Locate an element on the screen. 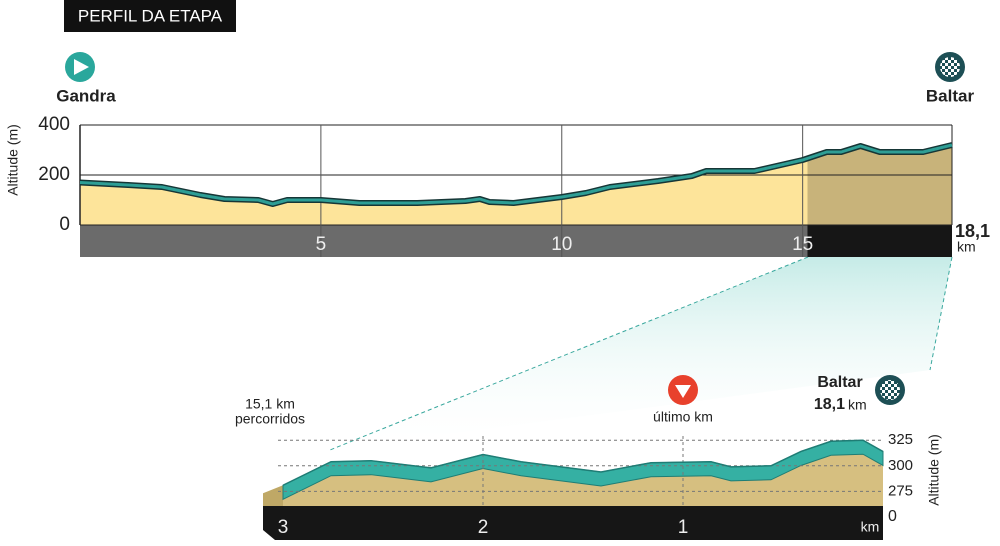 This screenshot has height=546, width=1000. detail-finish-distance: 18,1 is located at coordinates (829, 404).